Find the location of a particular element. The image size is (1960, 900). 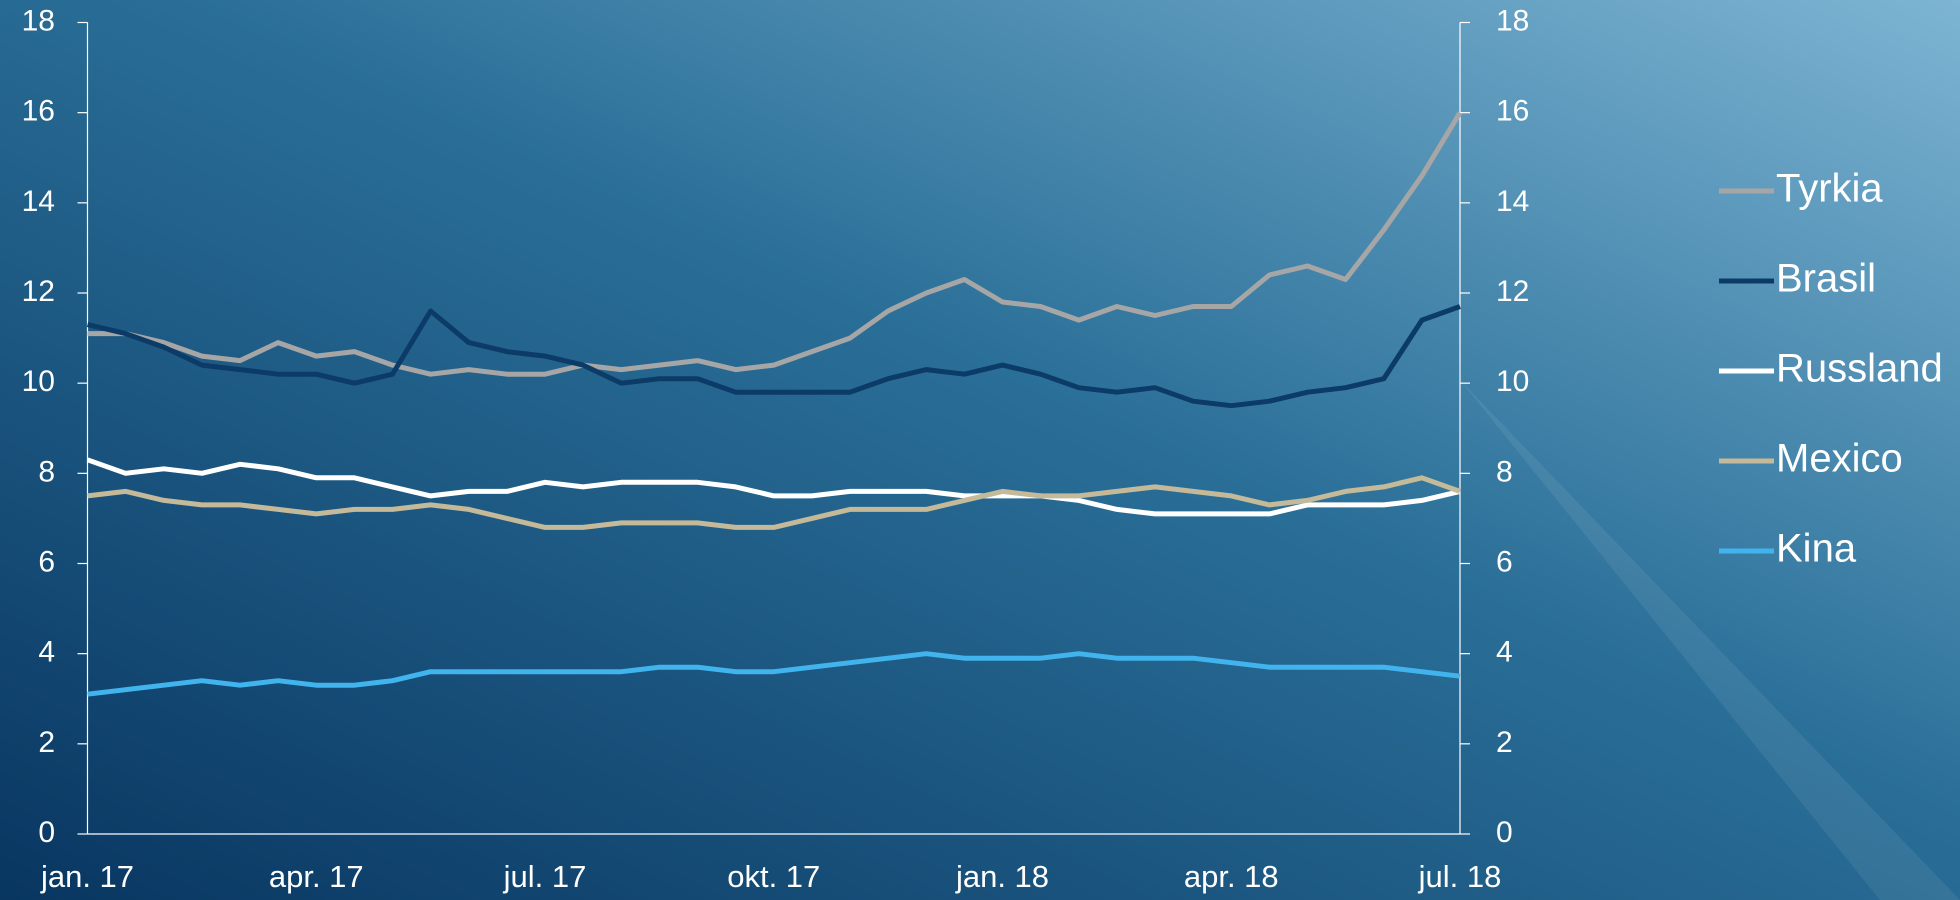

y2-tick-label: 16 is located at coordinates (1512, 111).